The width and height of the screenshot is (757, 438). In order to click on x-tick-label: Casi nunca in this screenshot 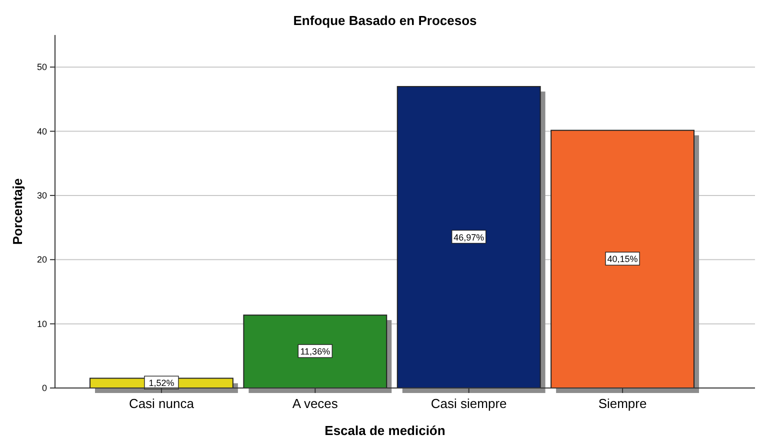, I will do `click(161, 403)`.